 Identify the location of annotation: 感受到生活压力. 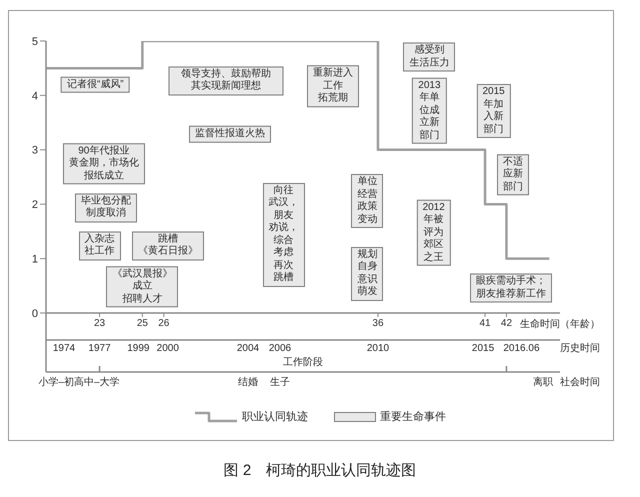
(429, 57).